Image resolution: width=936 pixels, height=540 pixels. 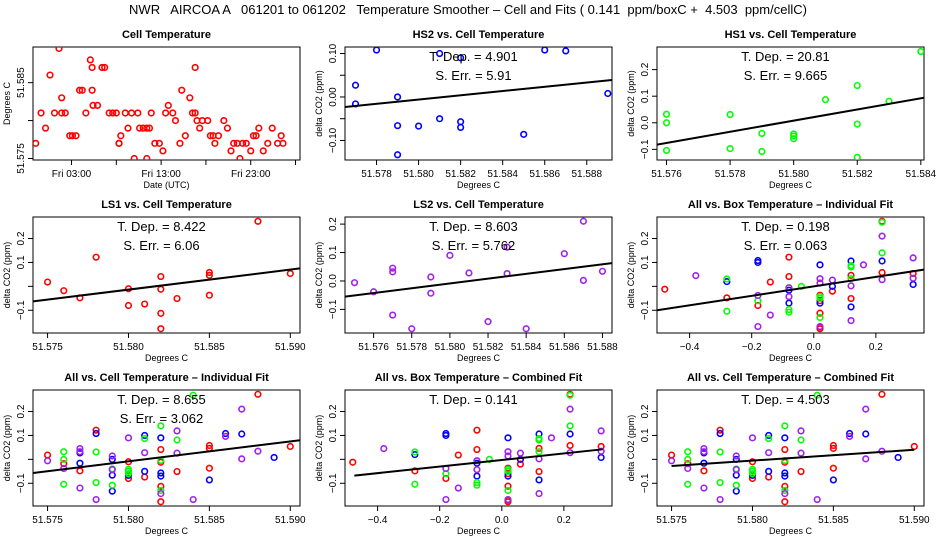 What do you see at coordinates (161, 276) in the screenshot?
I see `data-point-LS1` at bounding box center [161, 276].